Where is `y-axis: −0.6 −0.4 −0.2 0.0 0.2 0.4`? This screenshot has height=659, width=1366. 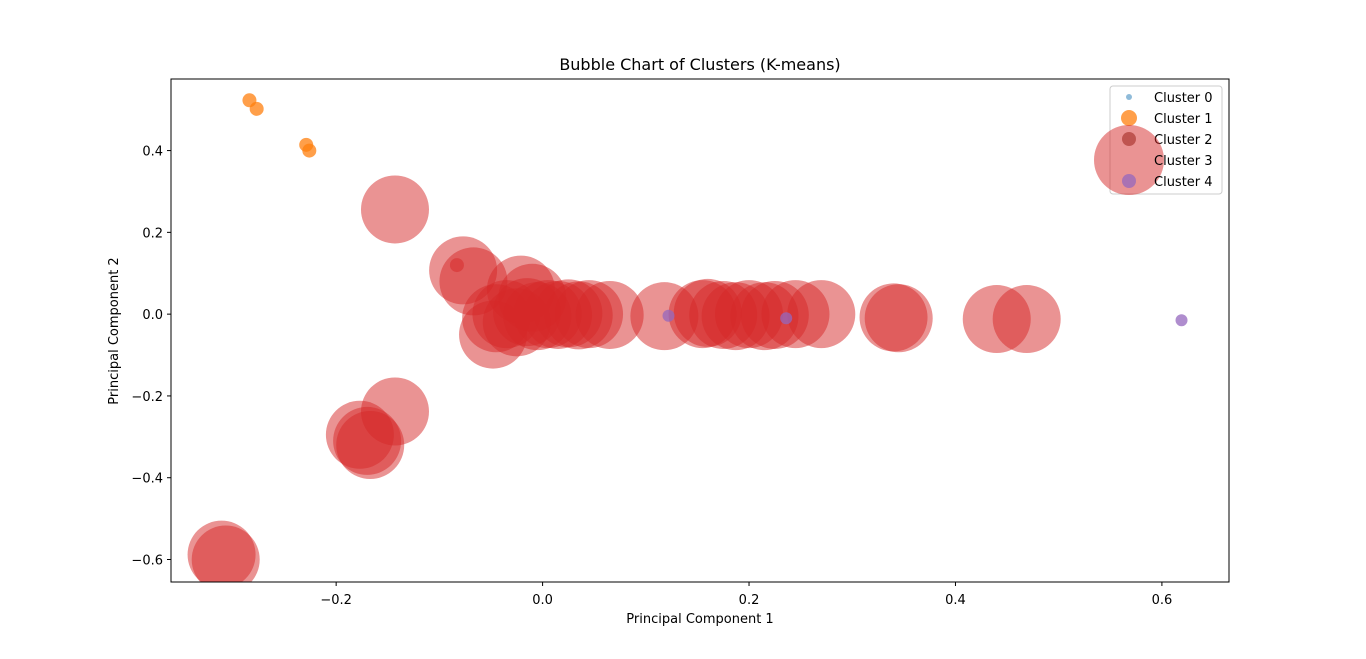
y-axis: −0.6 −0.4 −0.2 0.0 0.2 0.4 is located at coordinates (151, 357).